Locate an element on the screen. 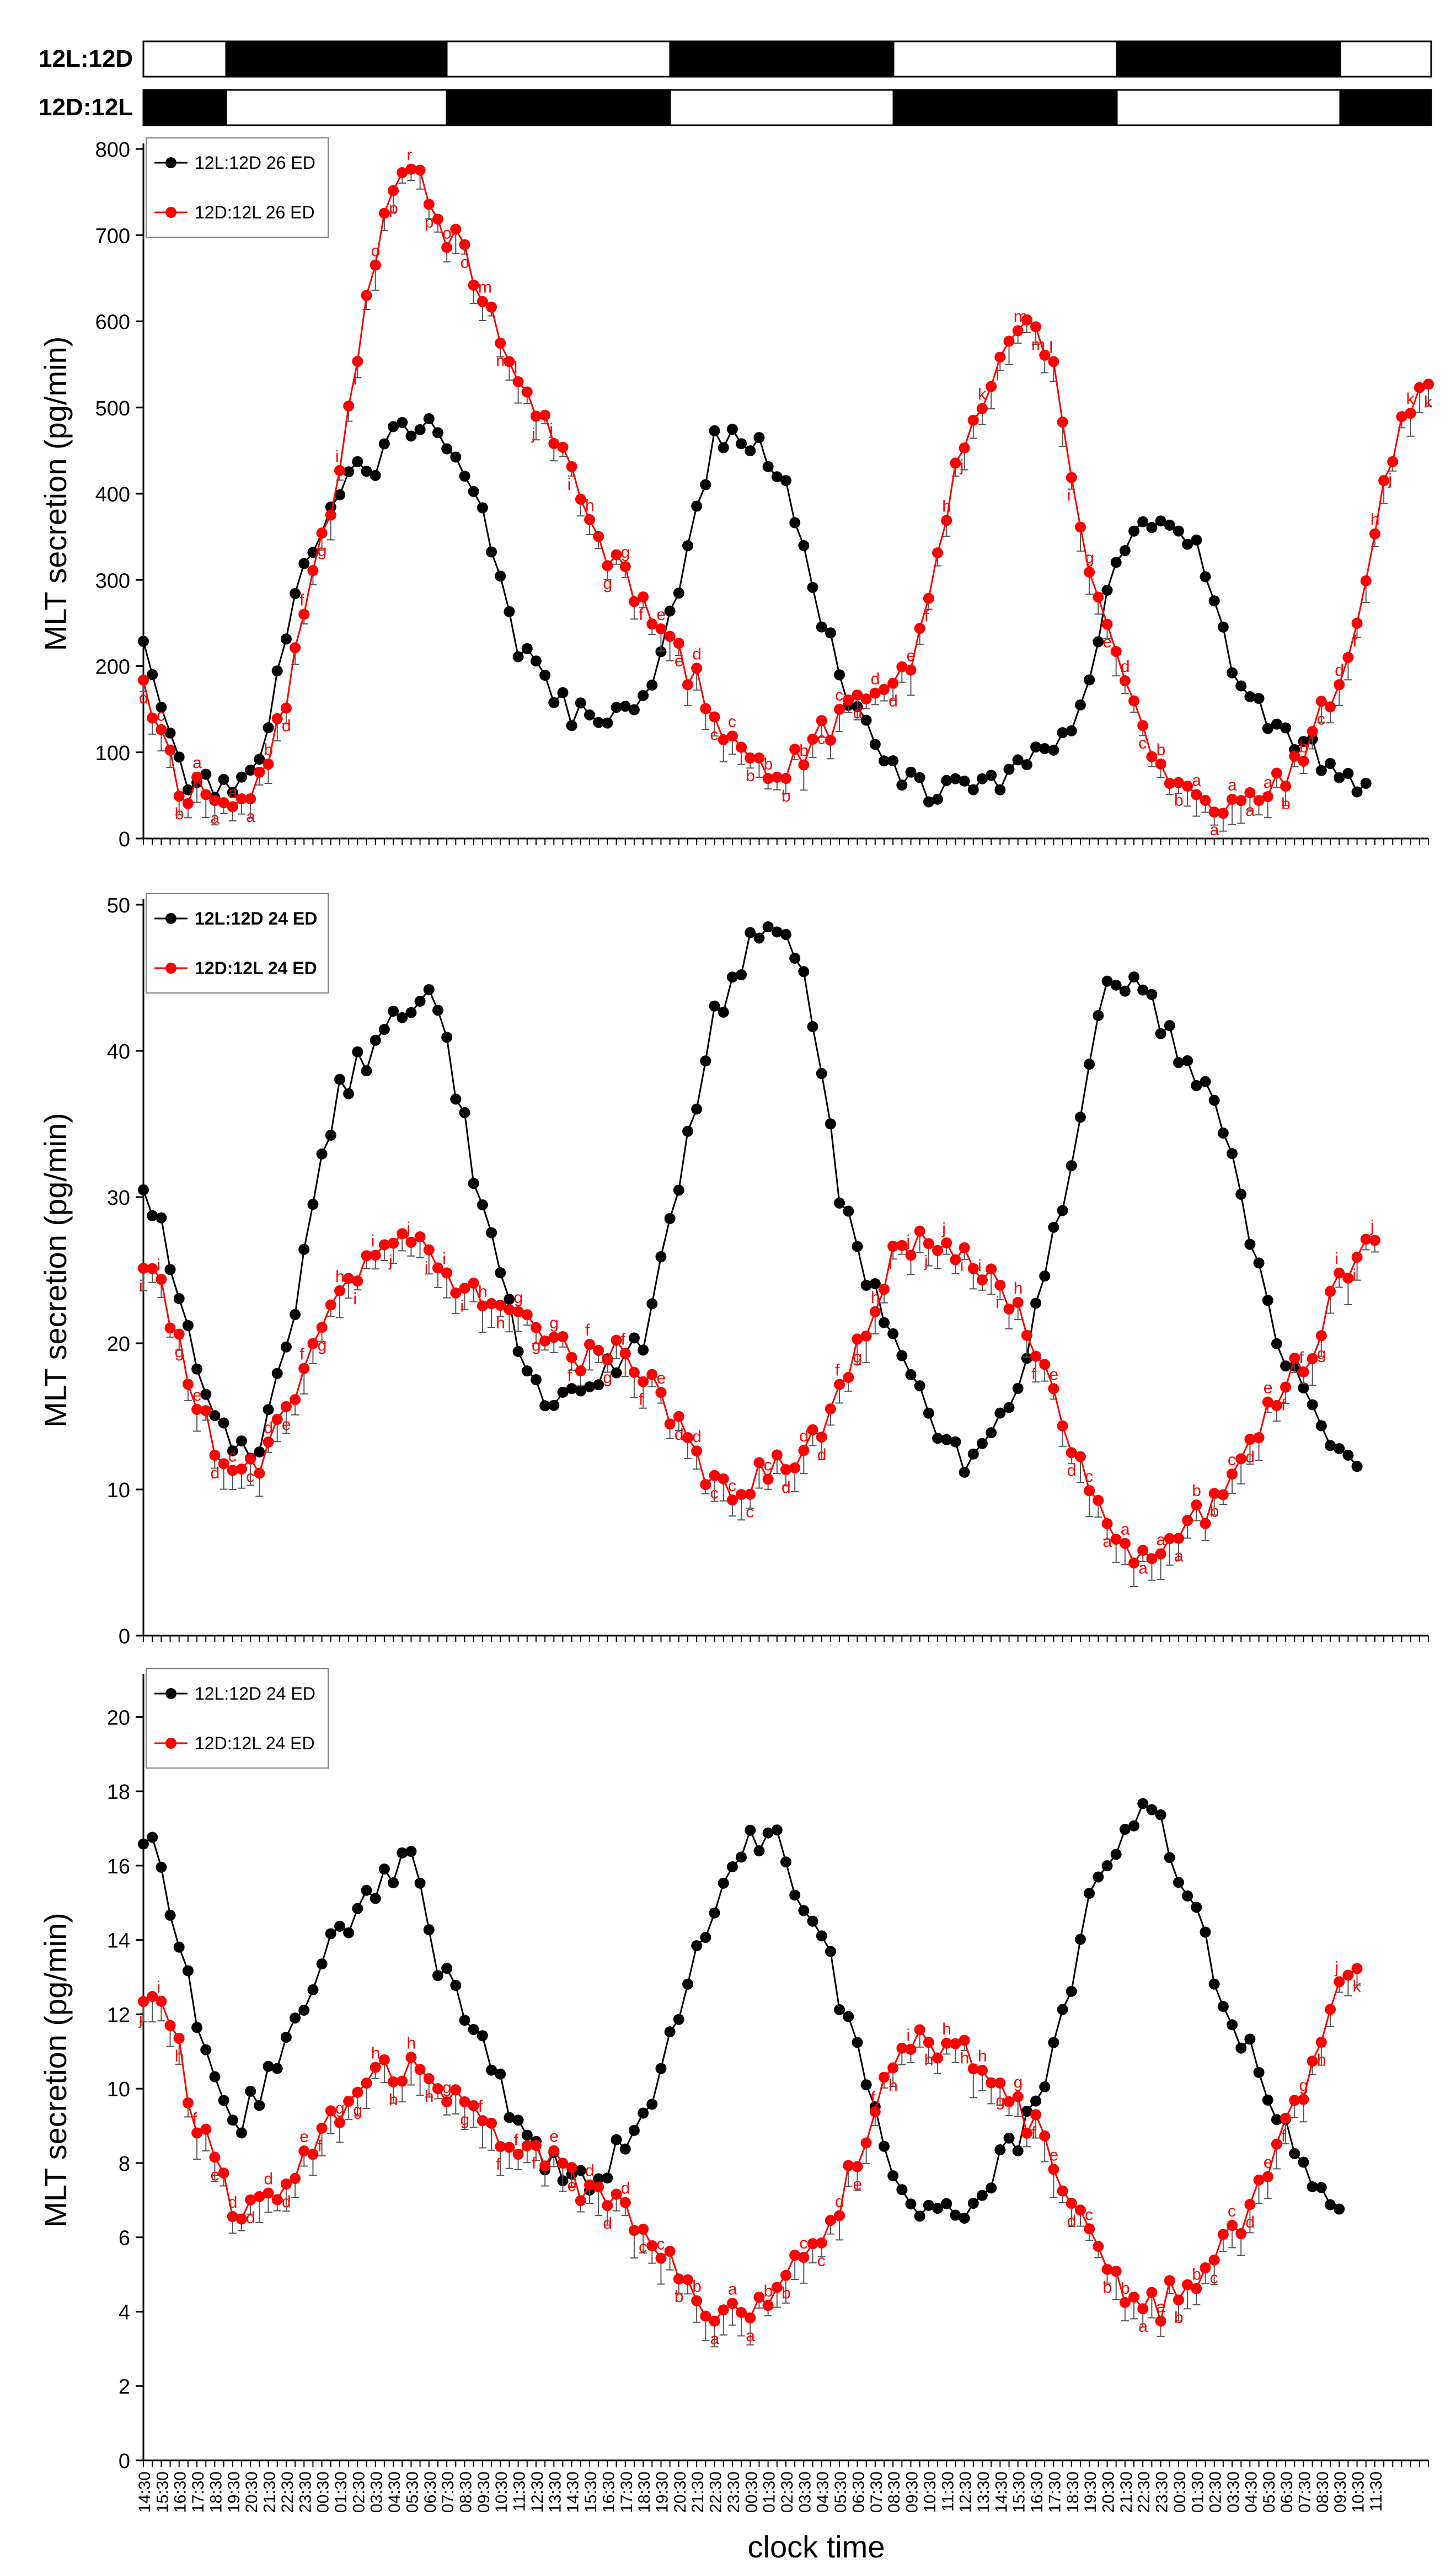 This screenshot has width=1456, height=2574. x-tick-label: 23:30 is located at coordinates (305, 2492).